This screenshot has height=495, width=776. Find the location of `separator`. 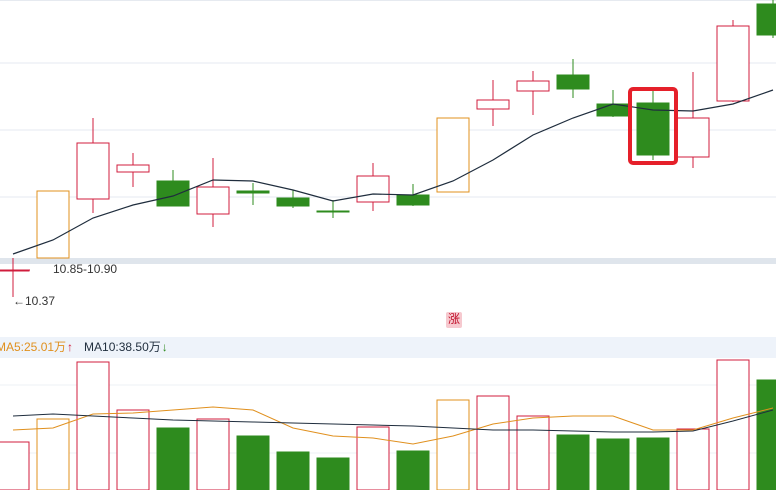

separator is located at coordinates (388, 261).